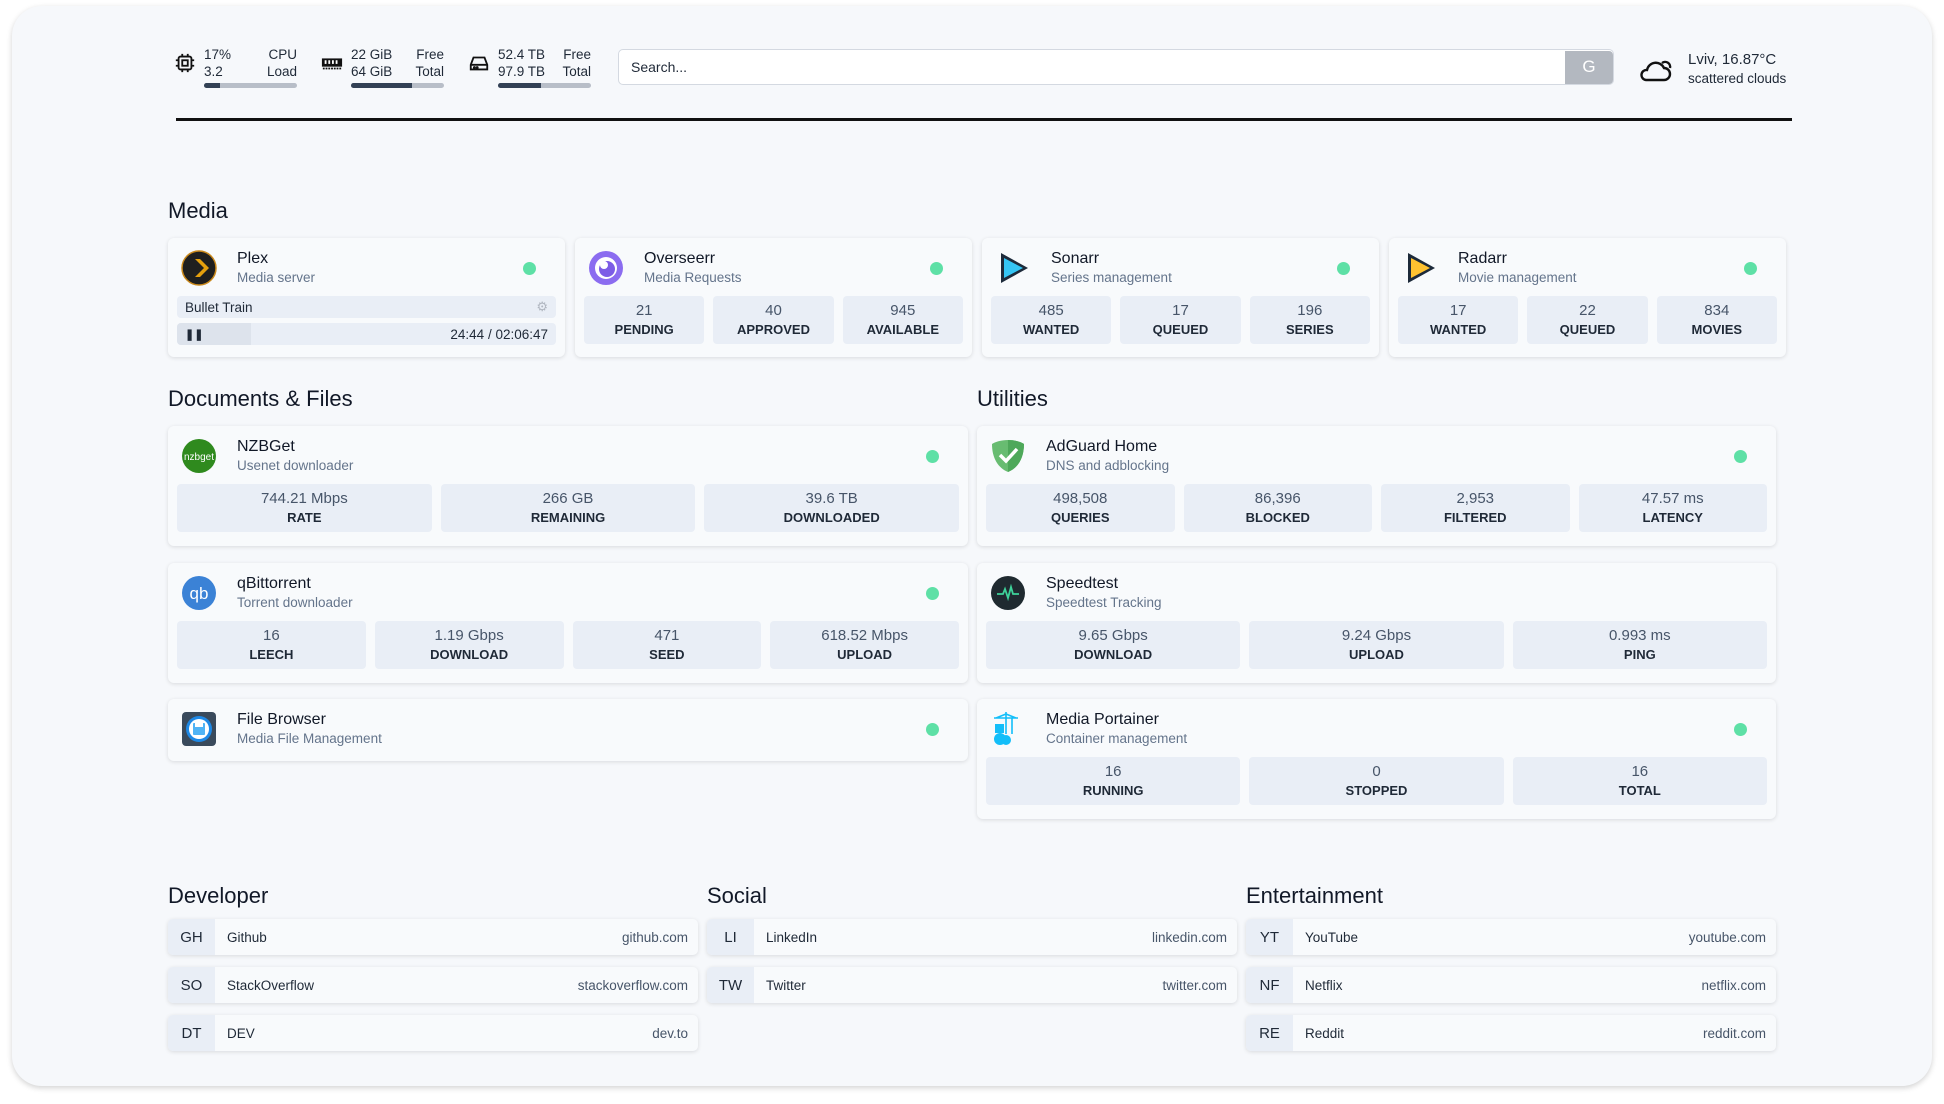 The width and height of the screenshot is (1944, 1104). Describe the element at coordinates (972, 937) in the screenshot. I see `bookmark-linkedin: LI LinkedIn linkedin.com` at that location.